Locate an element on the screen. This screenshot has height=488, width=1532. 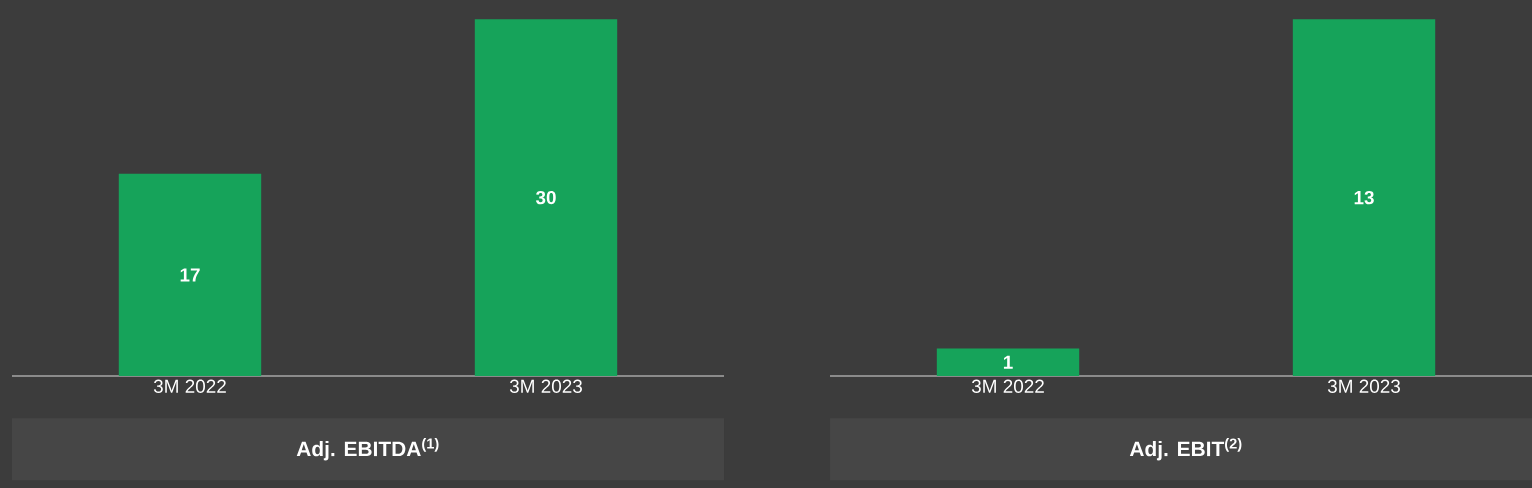
data-label: 13 is located at coordinates (1364, 197).